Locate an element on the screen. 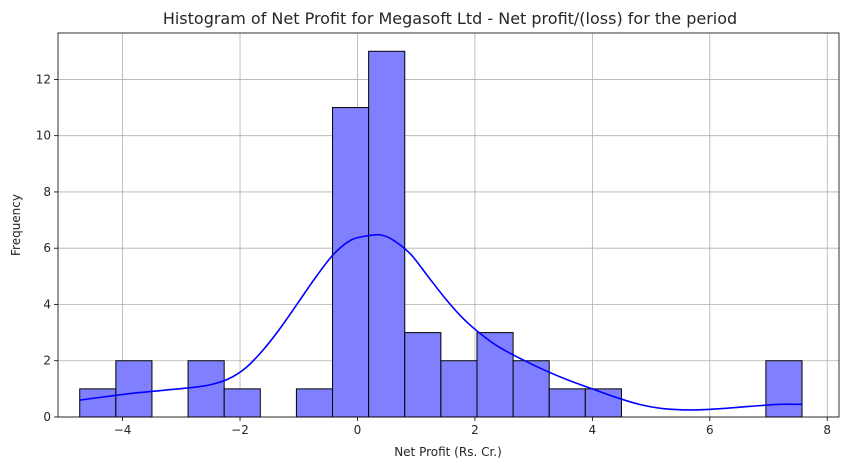 The image size is (841, 470). y-tick-label: 4 is located at coordinates (47, 304).